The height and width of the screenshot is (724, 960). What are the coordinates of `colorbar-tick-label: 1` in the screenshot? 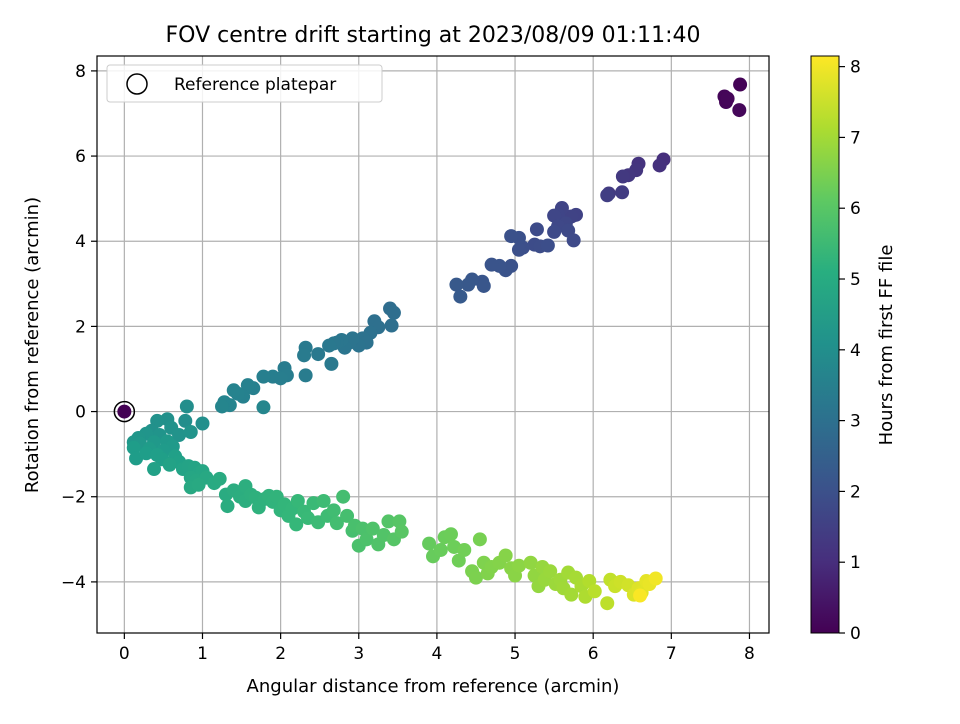 It's located at (855, 563).